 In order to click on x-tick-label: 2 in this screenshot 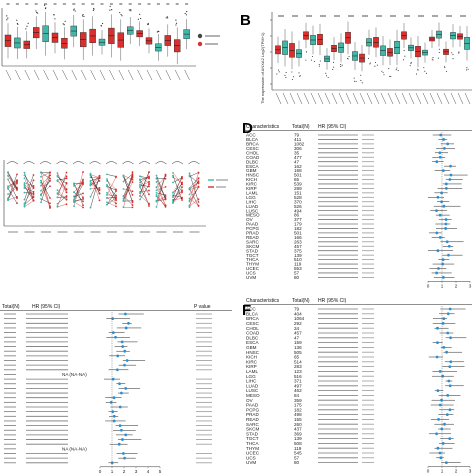, I will do `click(124, 471)`.